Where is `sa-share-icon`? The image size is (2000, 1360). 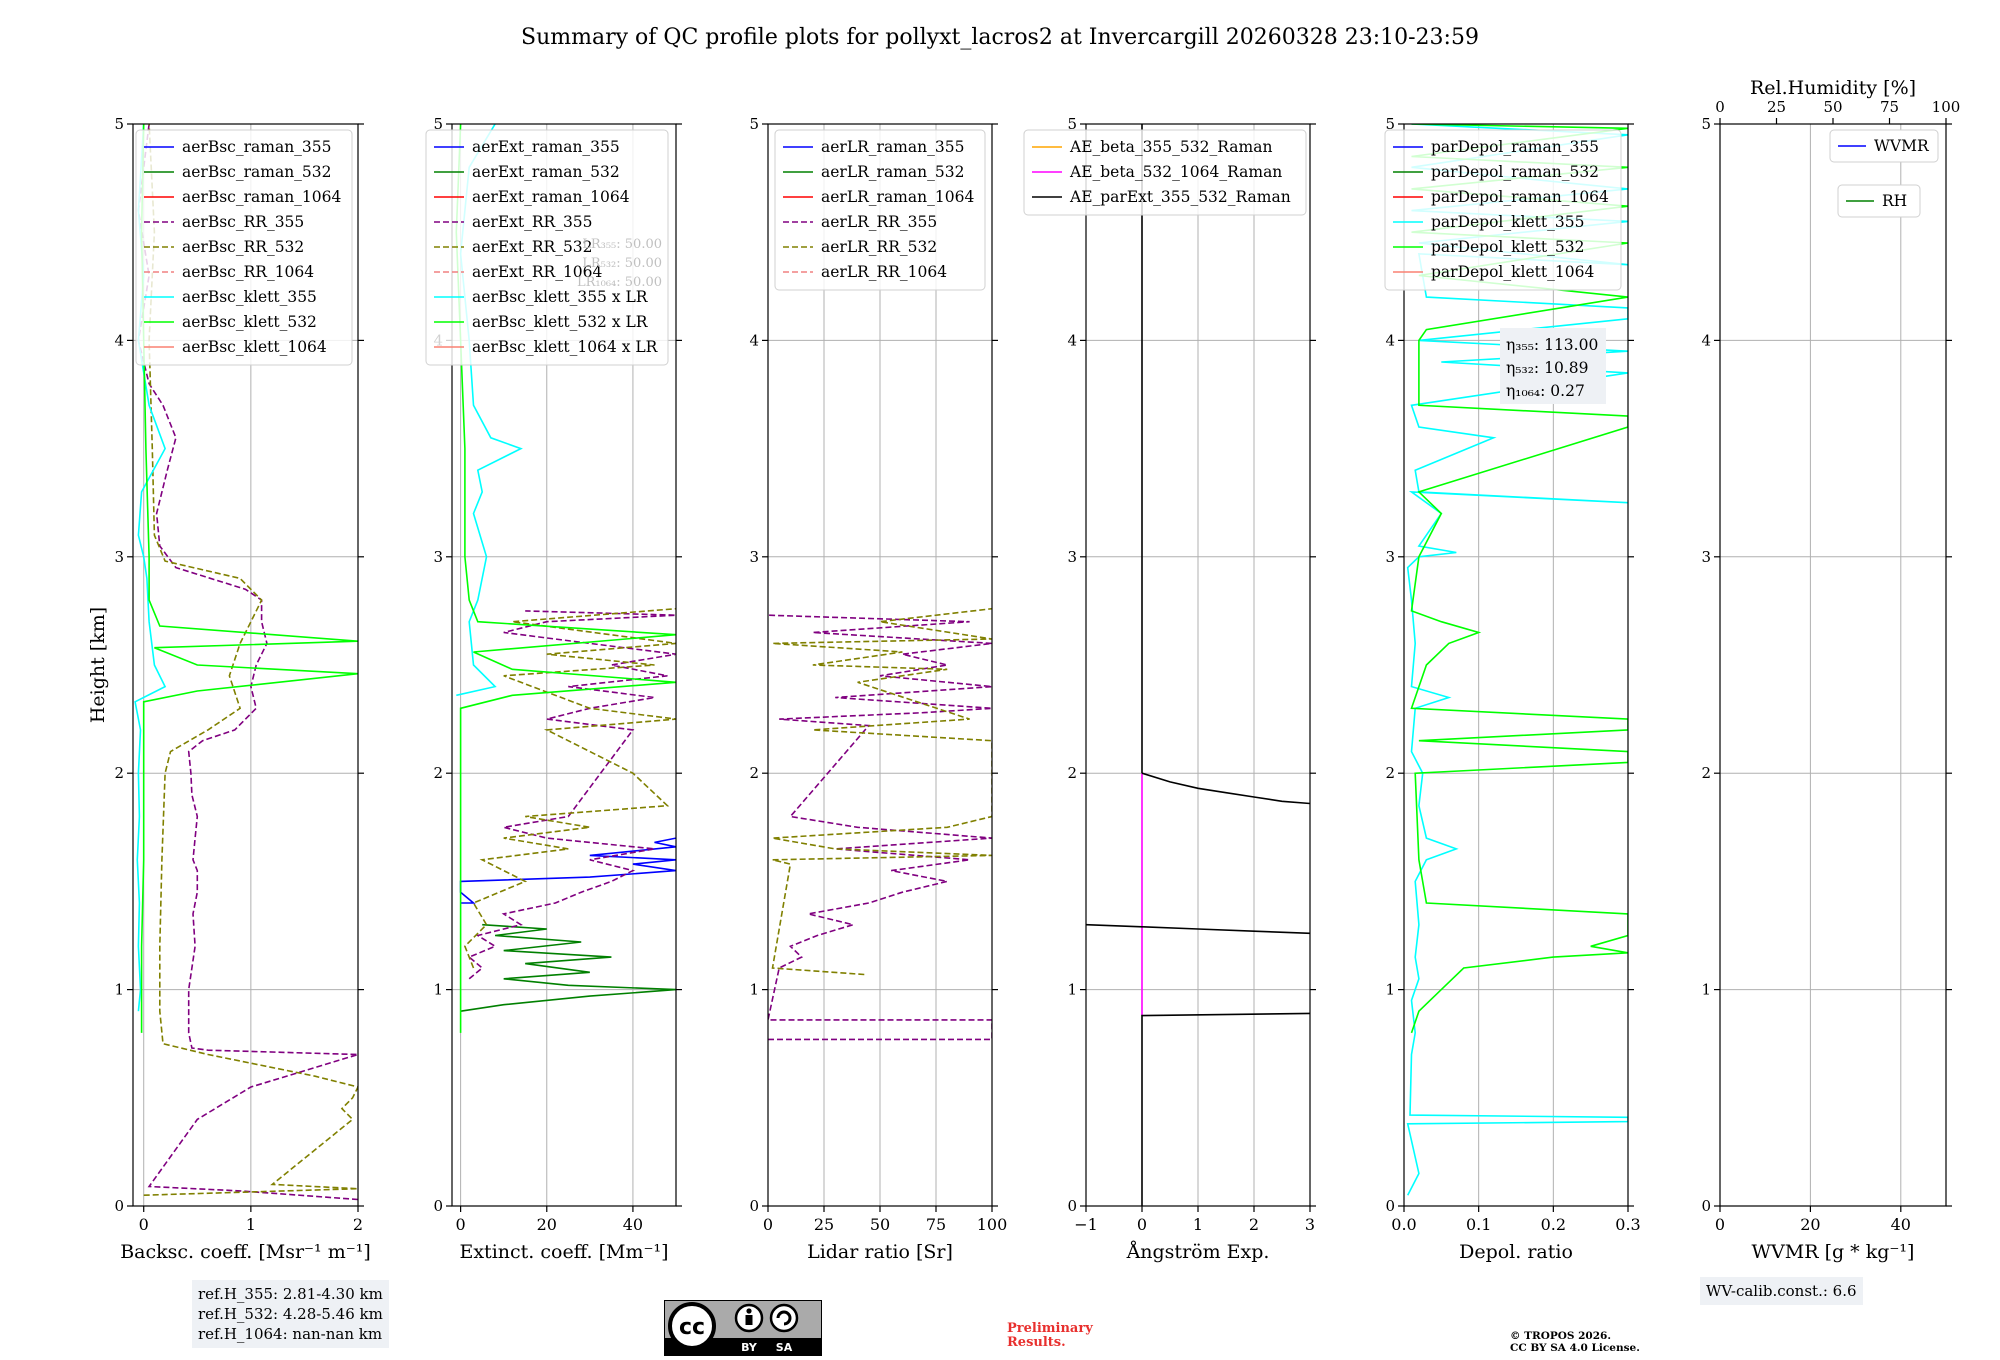 sa-share-icon is located at coordinates (784, 1318).